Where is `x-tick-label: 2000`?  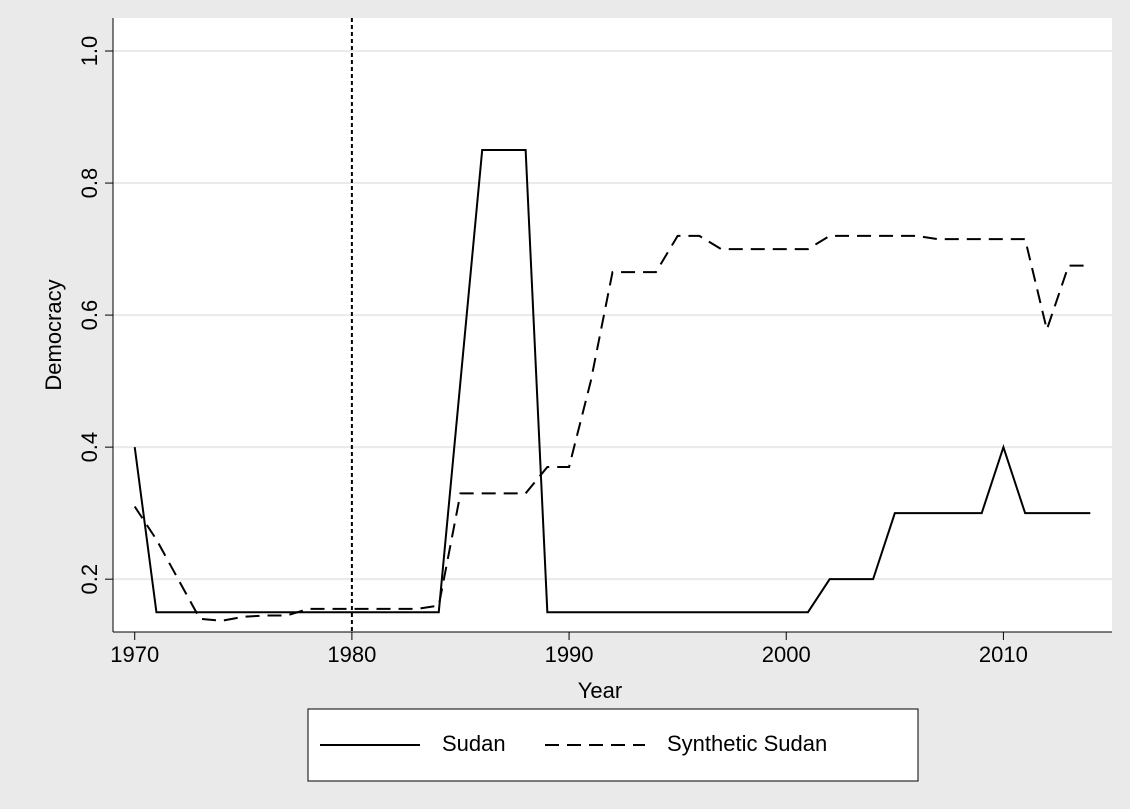
x-tick-label: 2000 is located at coordinates (786, 654).